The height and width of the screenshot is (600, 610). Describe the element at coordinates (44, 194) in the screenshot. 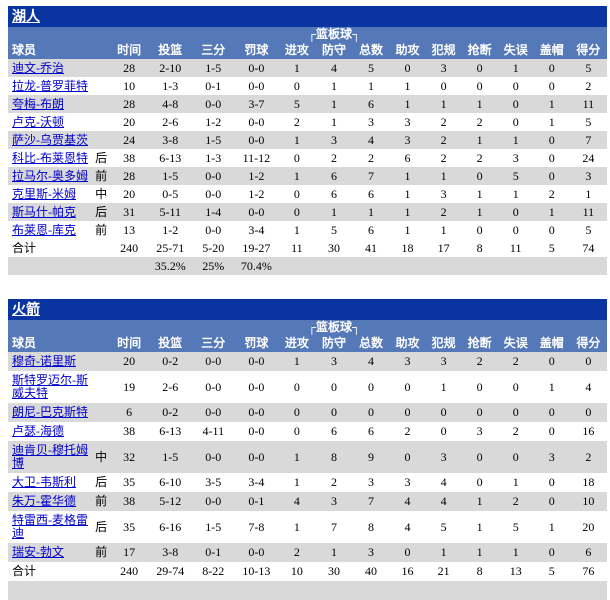

I see `player-link: 克里斯-米姆` at that location.